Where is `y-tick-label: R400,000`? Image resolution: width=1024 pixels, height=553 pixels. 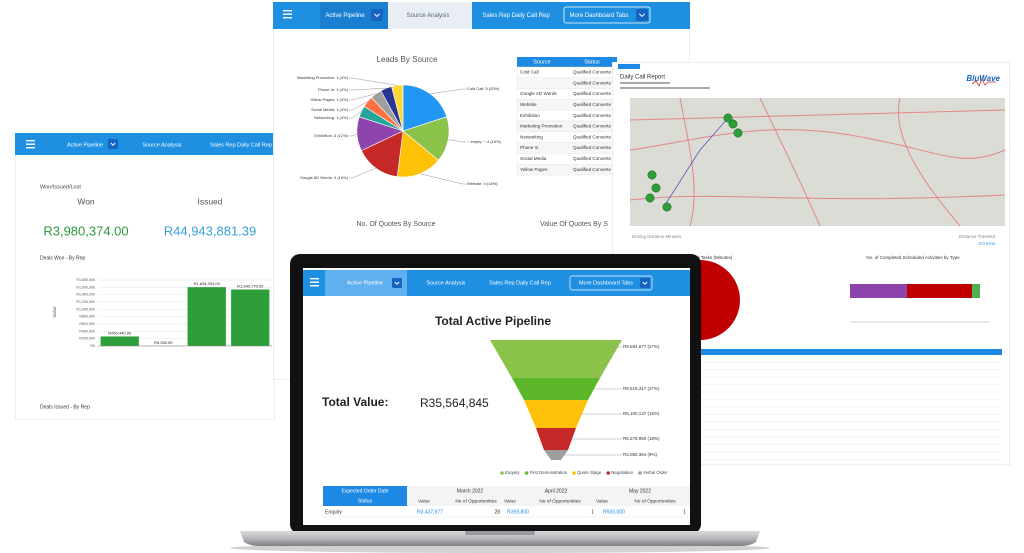 y-tick-label: R400,000 is located at coordinates (87, 331).